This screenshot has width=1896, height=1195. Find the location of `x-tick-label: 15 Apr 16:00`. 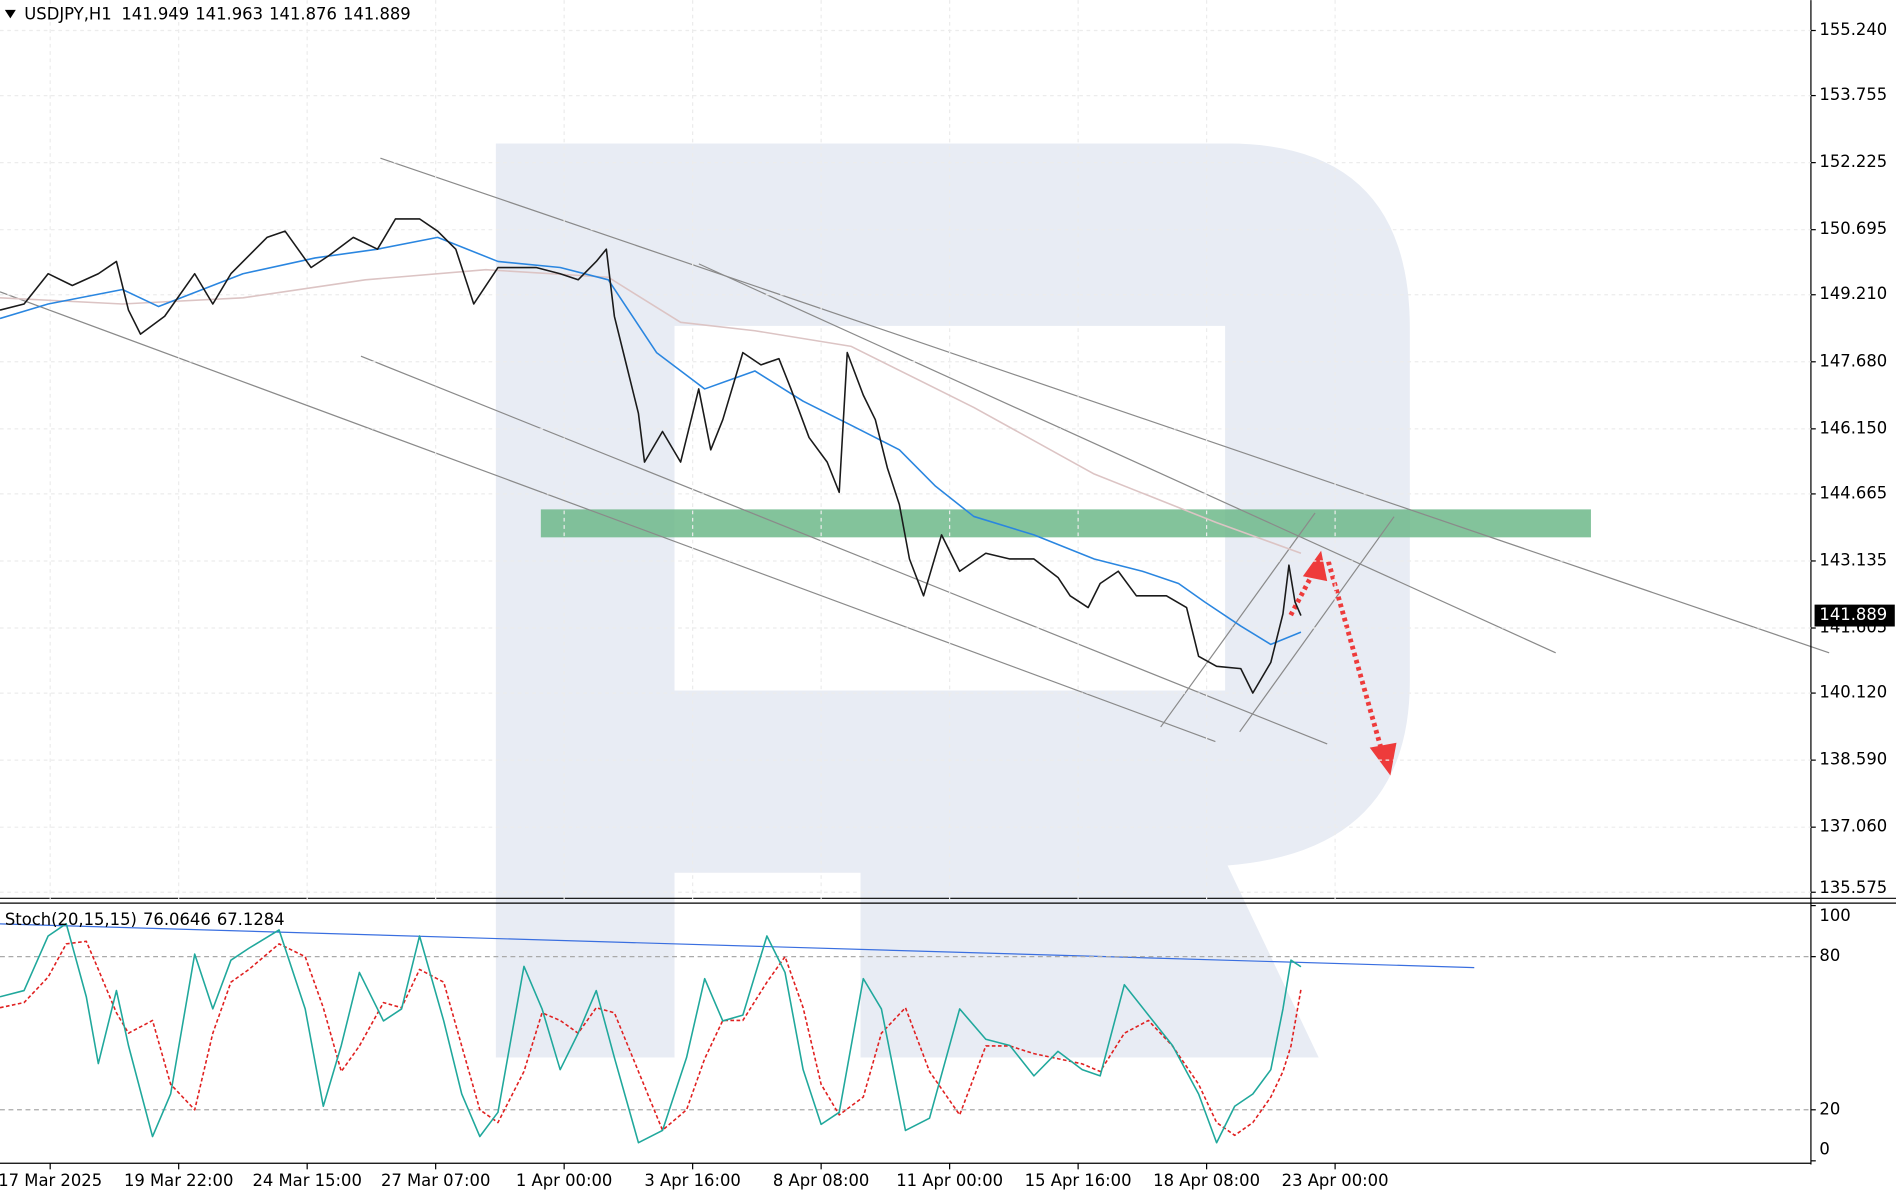

x-tick-label: 15 Apr 16:00 is located at coordinates (1078, 1180).